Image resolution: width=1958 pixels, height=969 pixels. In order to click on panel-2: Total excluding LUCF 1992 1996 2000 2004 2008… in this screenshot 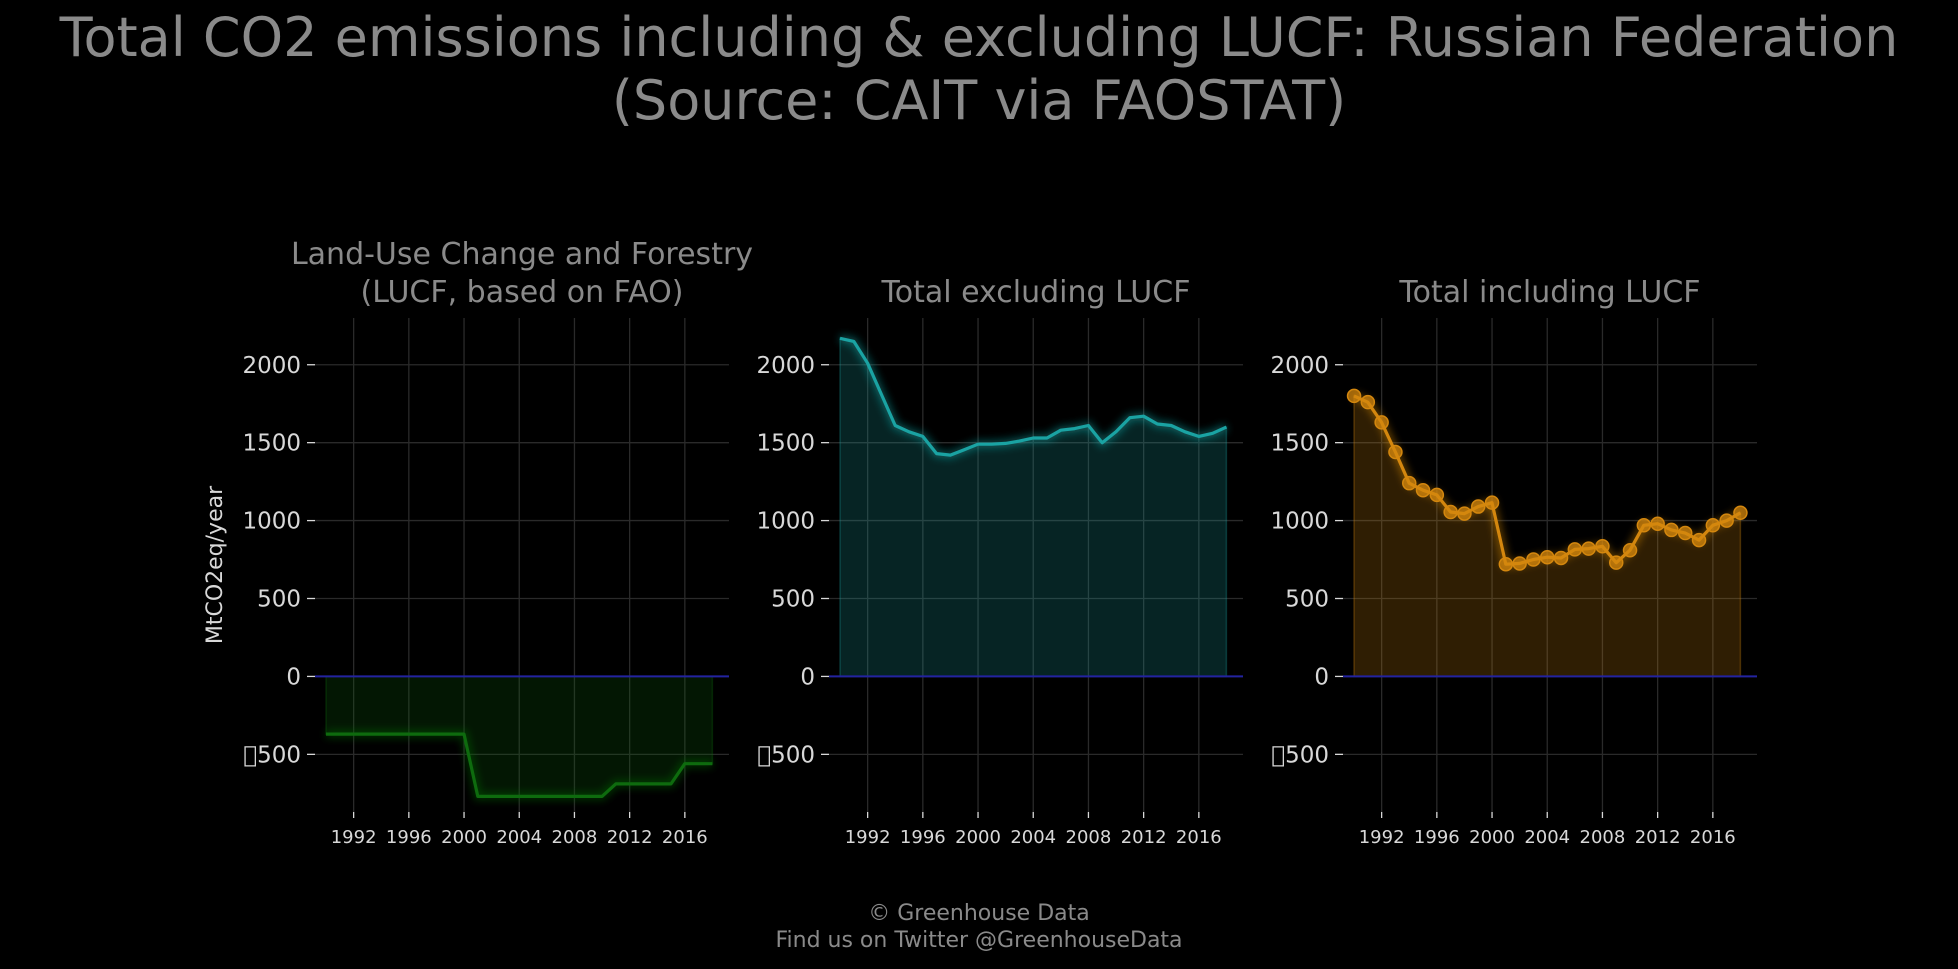, I will do `click(999, 561)`.